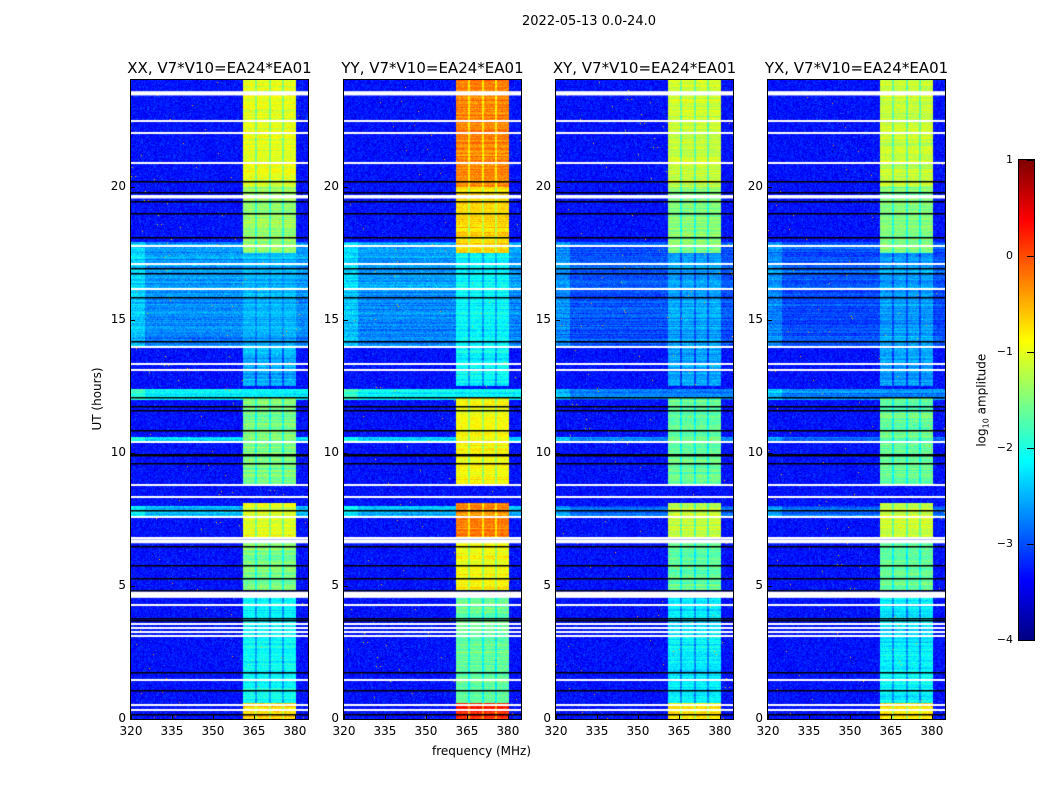  What do you see at coordinates (856, 68) in the screenshot?
I see `panel-title: YX, V7*V10=EA24*EA01` at bounding box center [856, 68].